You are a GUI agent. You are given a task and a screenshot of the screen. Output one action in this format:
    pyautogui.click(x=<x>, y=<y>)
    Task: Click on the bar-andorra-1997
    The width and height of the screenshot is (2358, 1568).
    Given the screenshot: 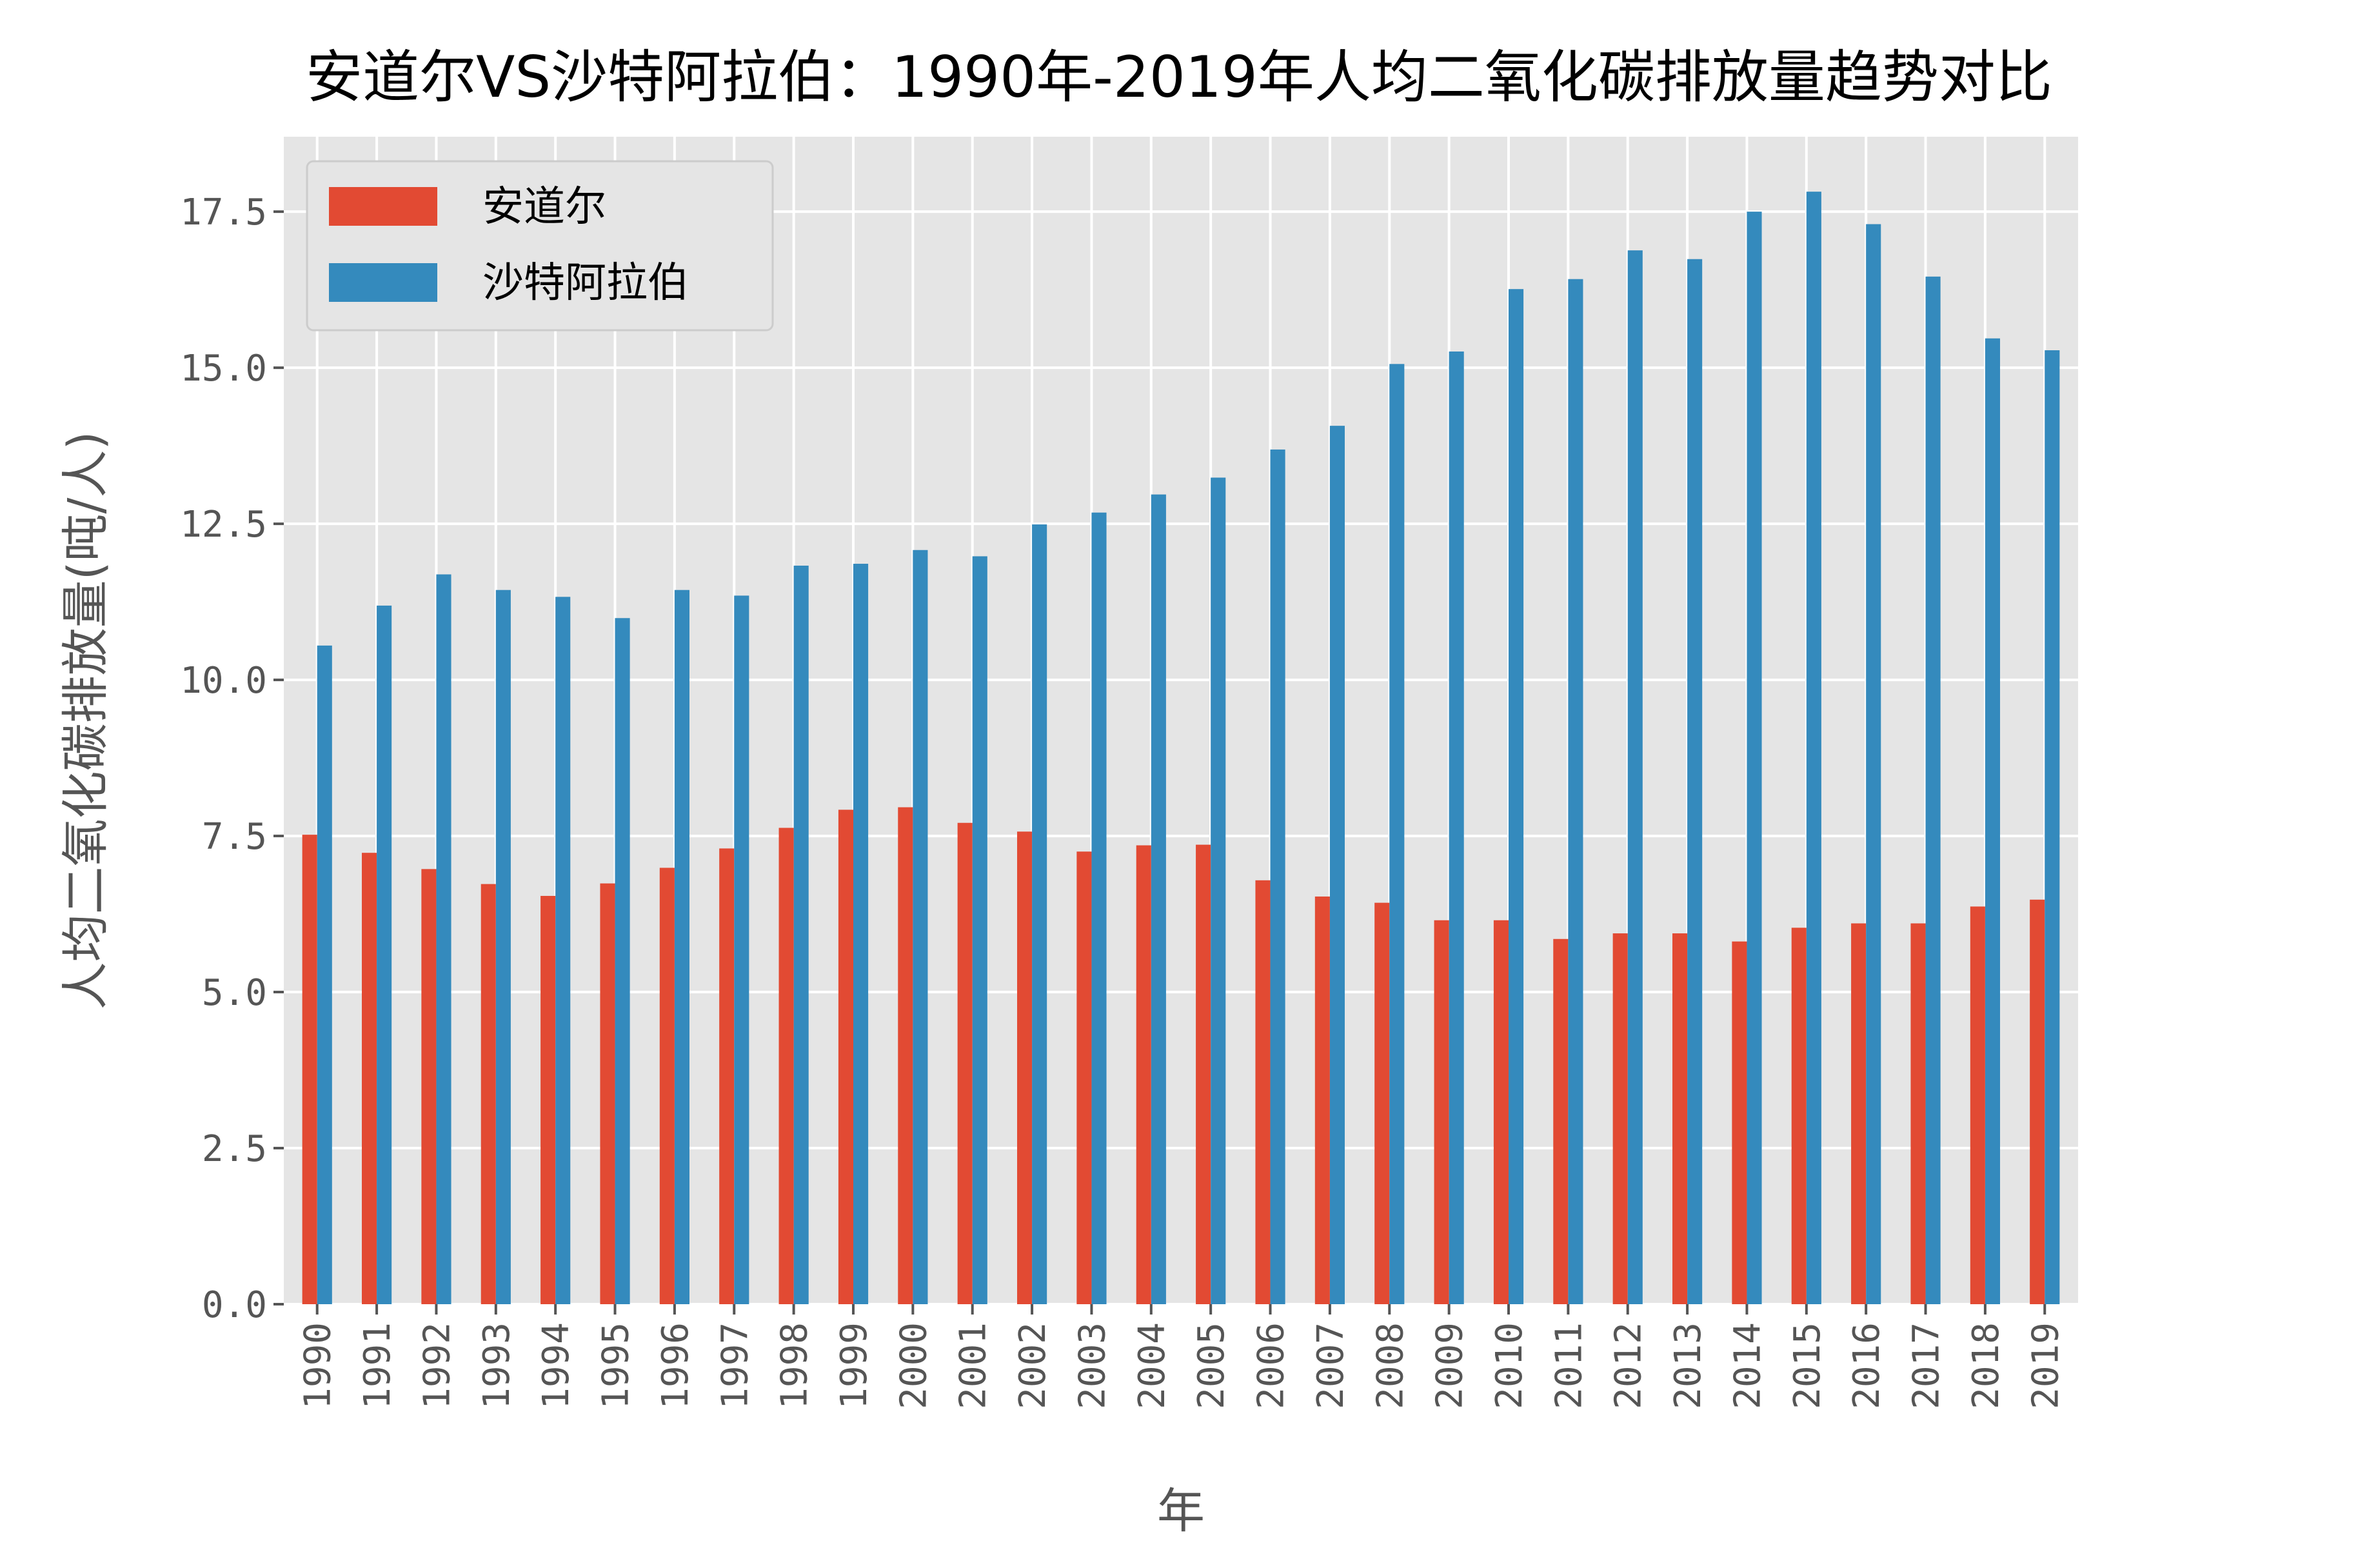 What is the action you would take?
    pyautogui.click(x=727, y=1076)
    